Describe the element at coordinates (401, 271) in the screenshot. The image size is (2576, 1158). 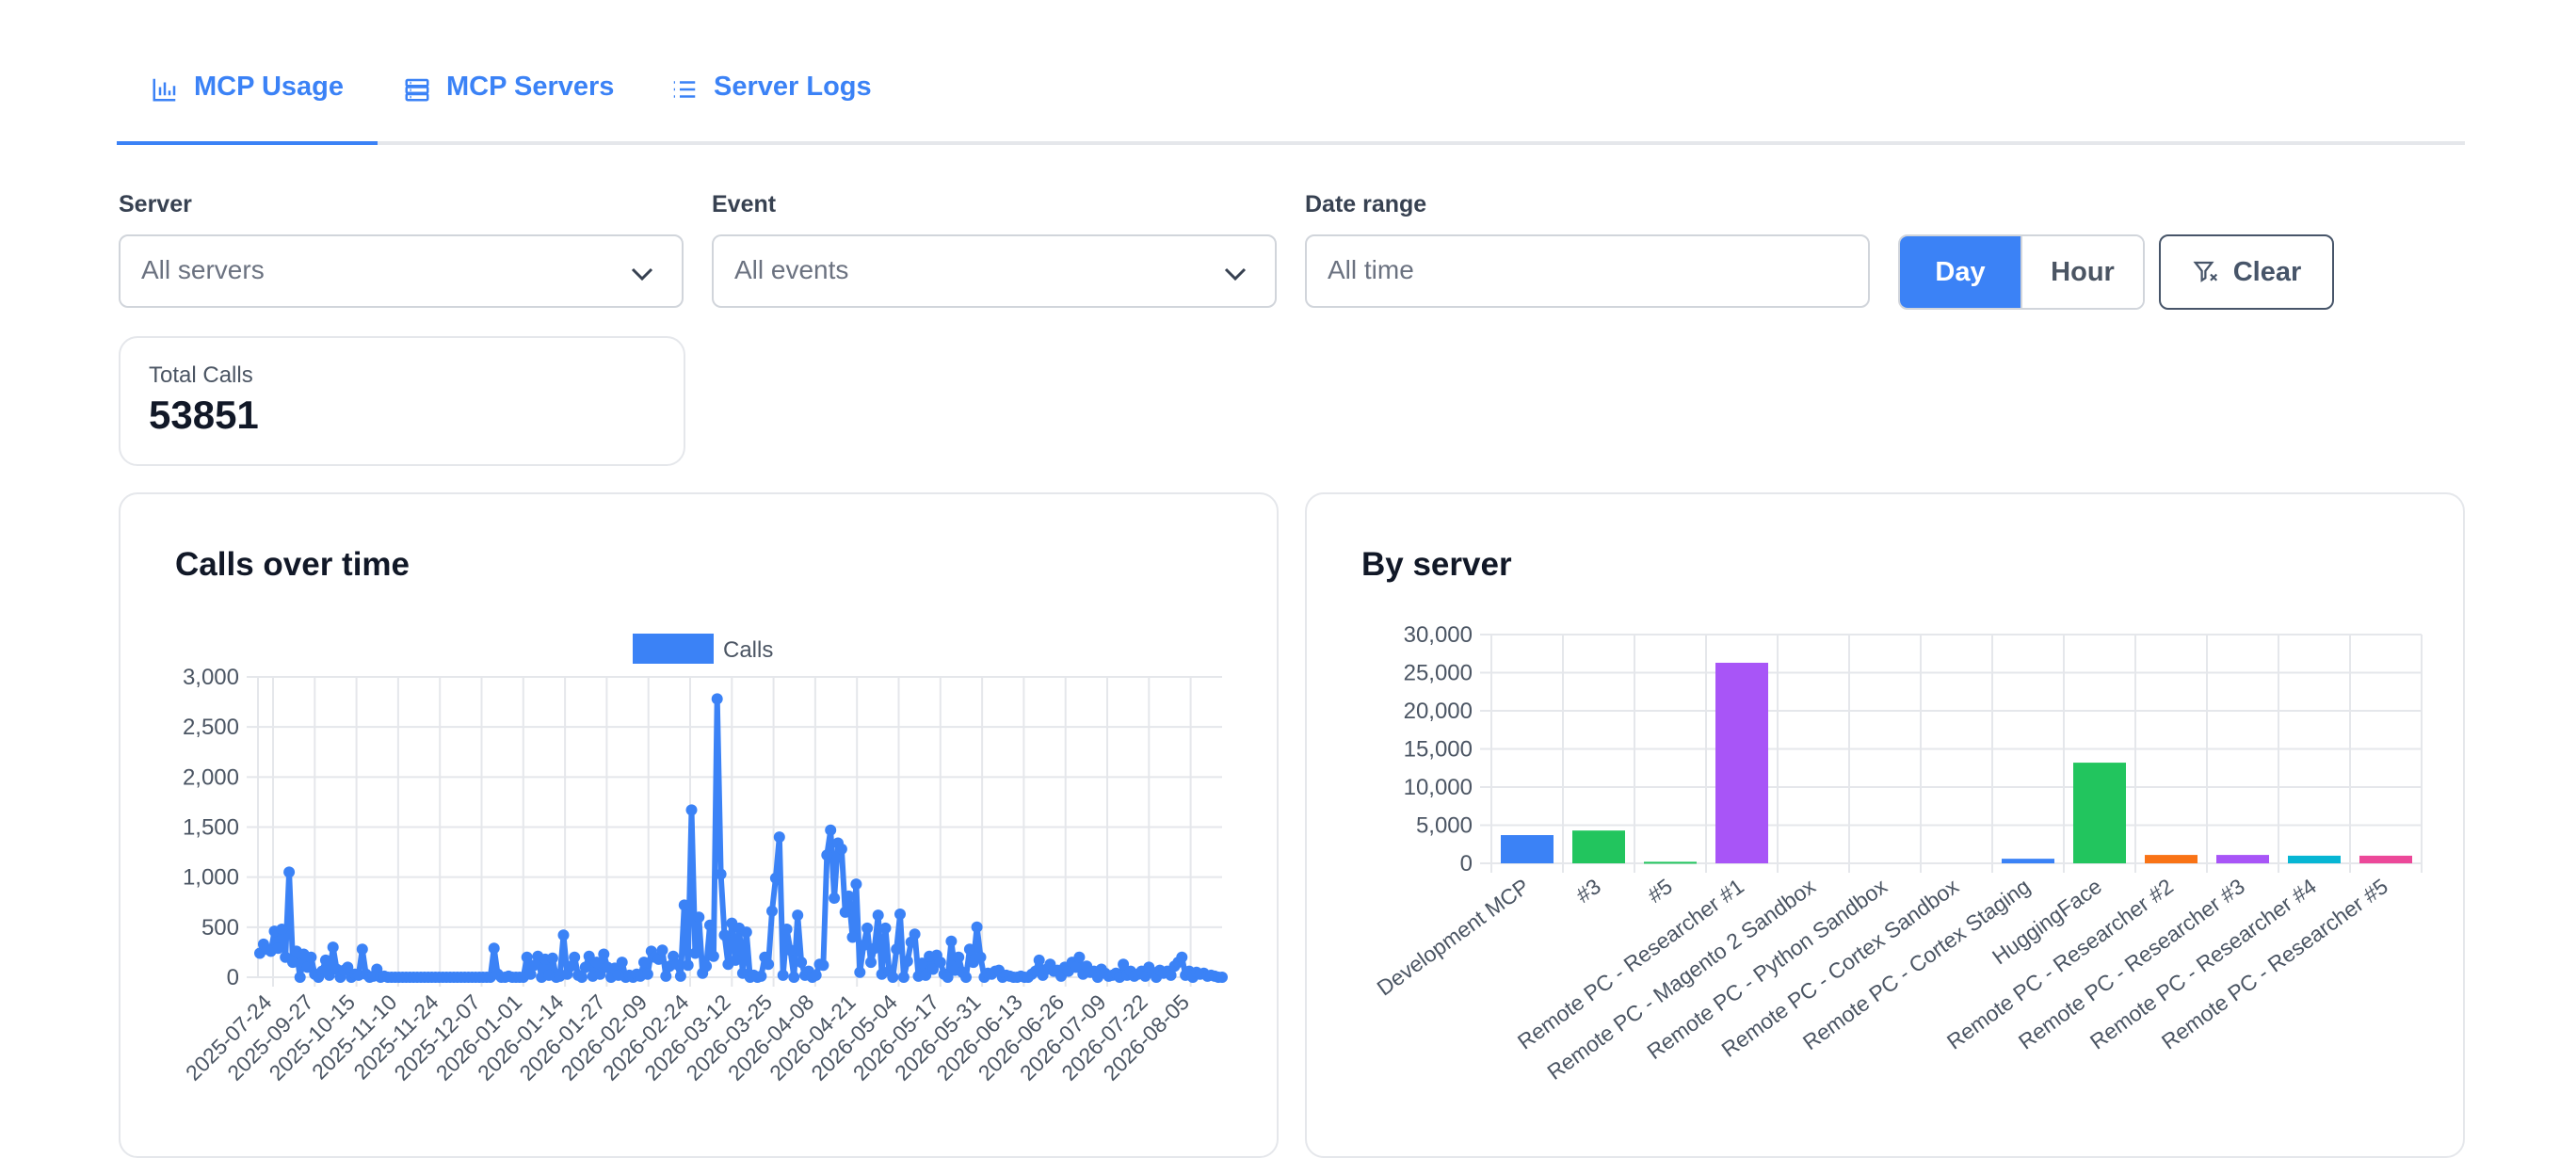
I see `server-select: All servers` at that location.